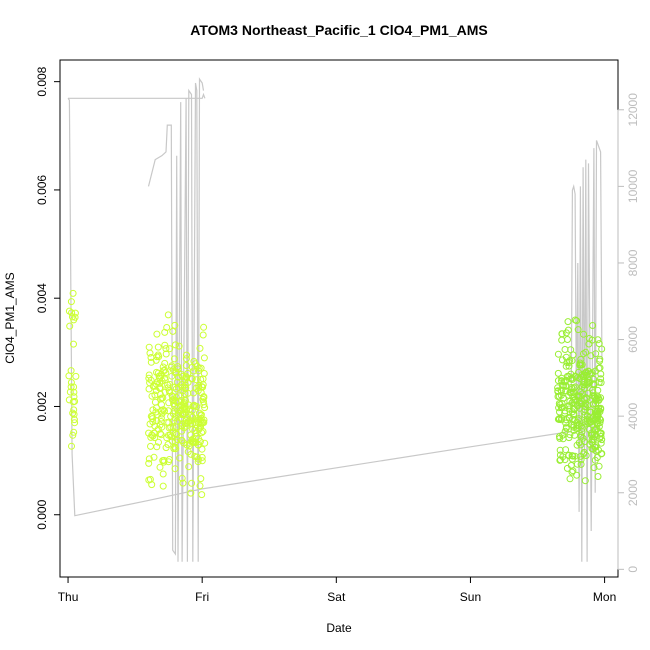 The image size is (650, 650). What do you see at coordinates (339, 628) in the screenshot?
I see `x-axis-label: Date` at bounding box center [339, 628].